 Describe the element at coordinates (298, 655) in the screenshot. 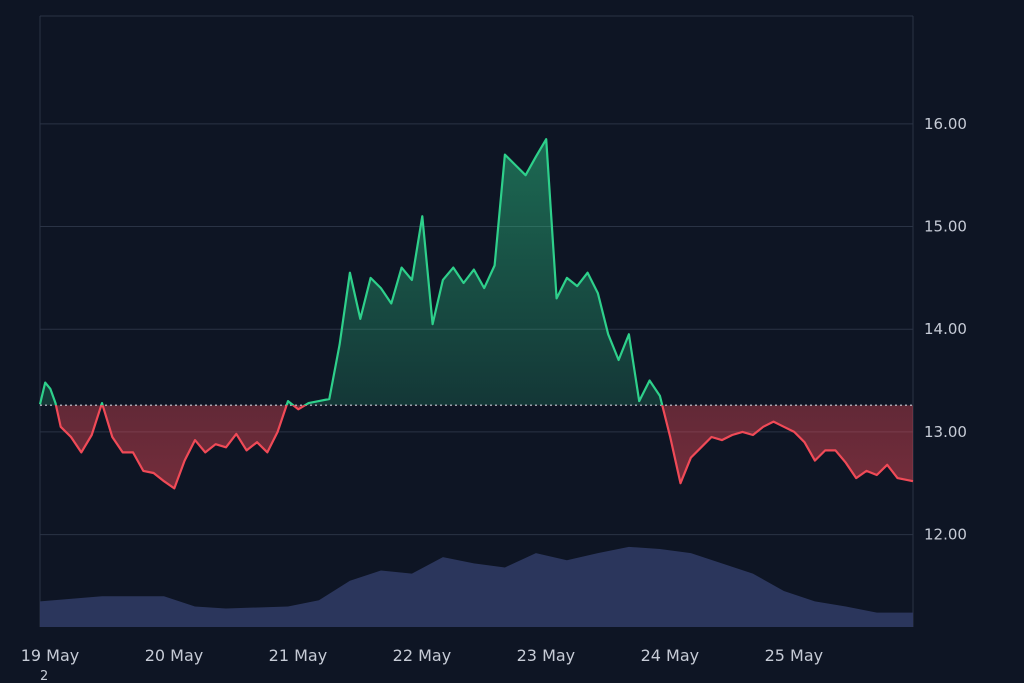

I see `x-tick-label: 21 May` at that location.